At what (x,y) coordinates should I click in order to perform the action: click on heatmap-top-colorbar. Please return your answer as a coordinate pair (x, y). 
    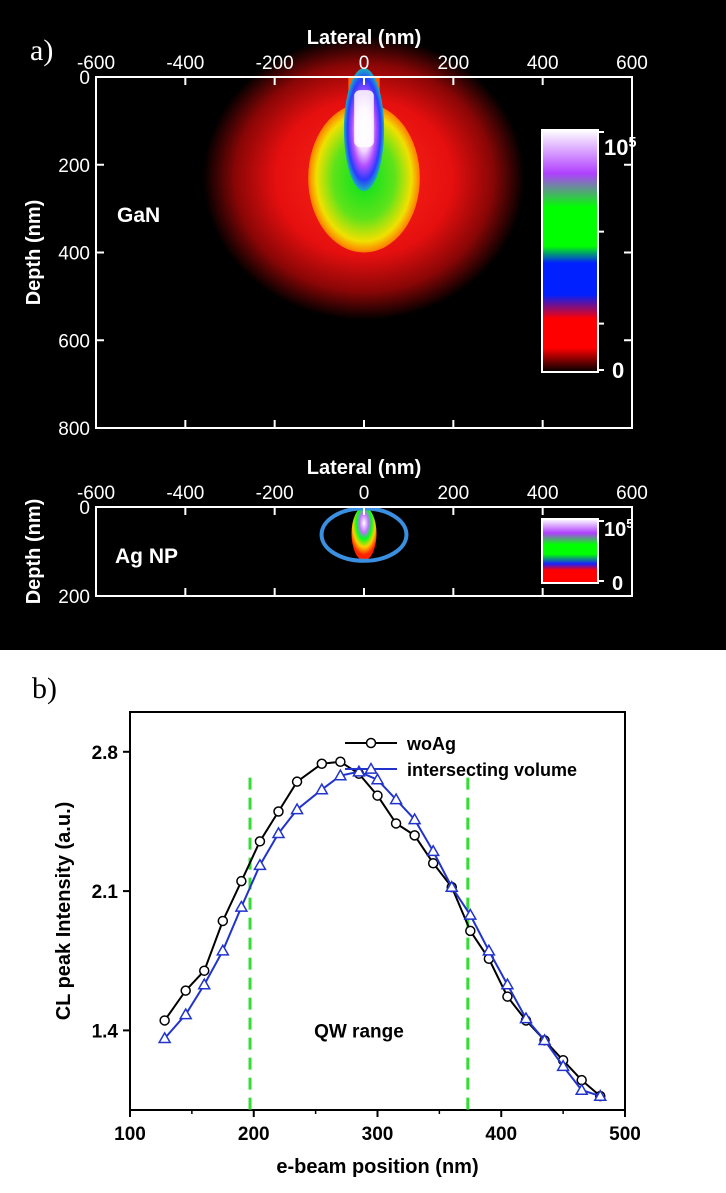
    Looking at the image, I should click on (570, 251).